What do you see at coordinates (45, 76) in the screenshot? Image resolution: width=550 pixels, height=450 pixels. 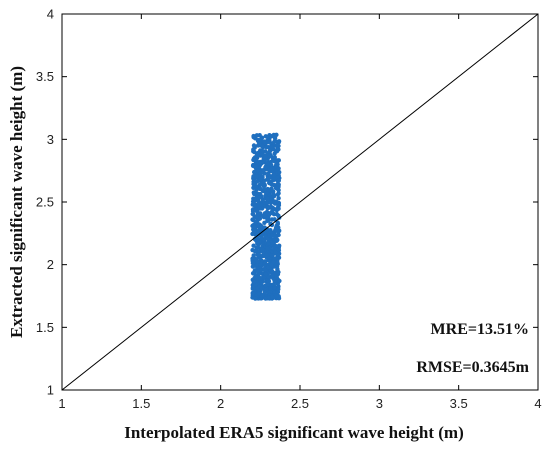 I see `y-tick-label: 3.5` at bounding box center [45, 76].